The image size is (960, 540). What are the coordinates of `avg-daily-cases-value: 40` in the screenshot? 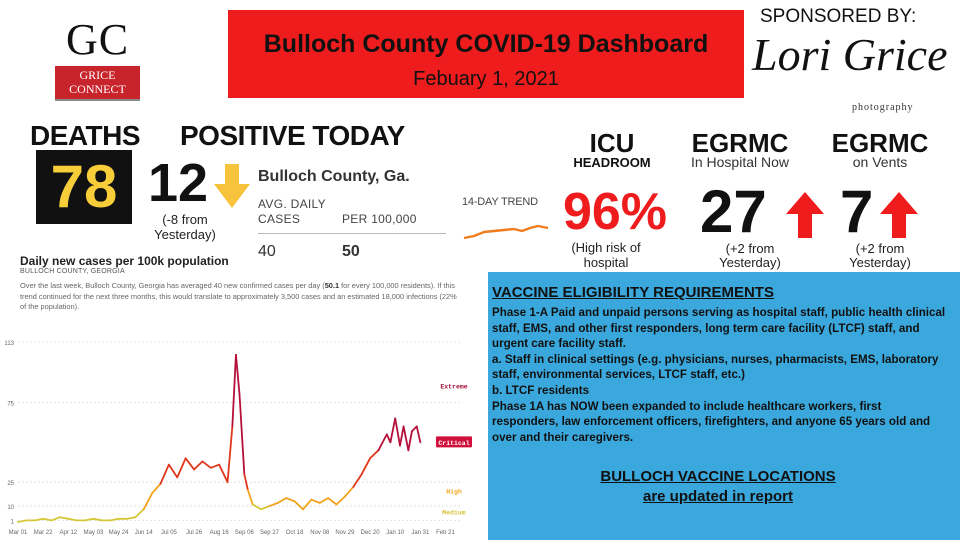 It's located at (267, 251).